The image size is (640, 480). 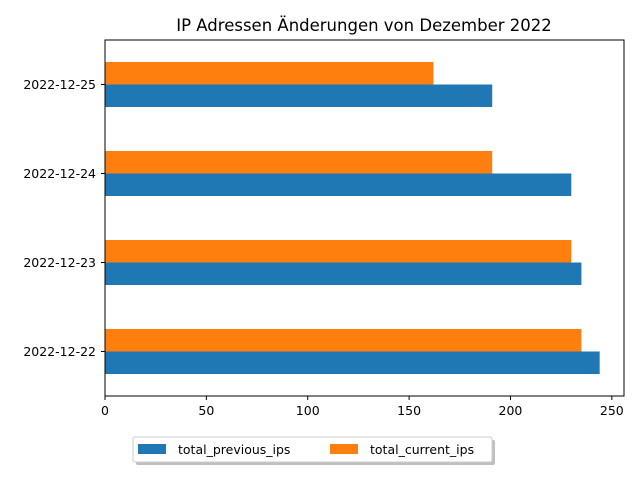 I want to click on chart-title: IP Adressen Änderungen von Dezember 2022, so click(x=364, y=25).